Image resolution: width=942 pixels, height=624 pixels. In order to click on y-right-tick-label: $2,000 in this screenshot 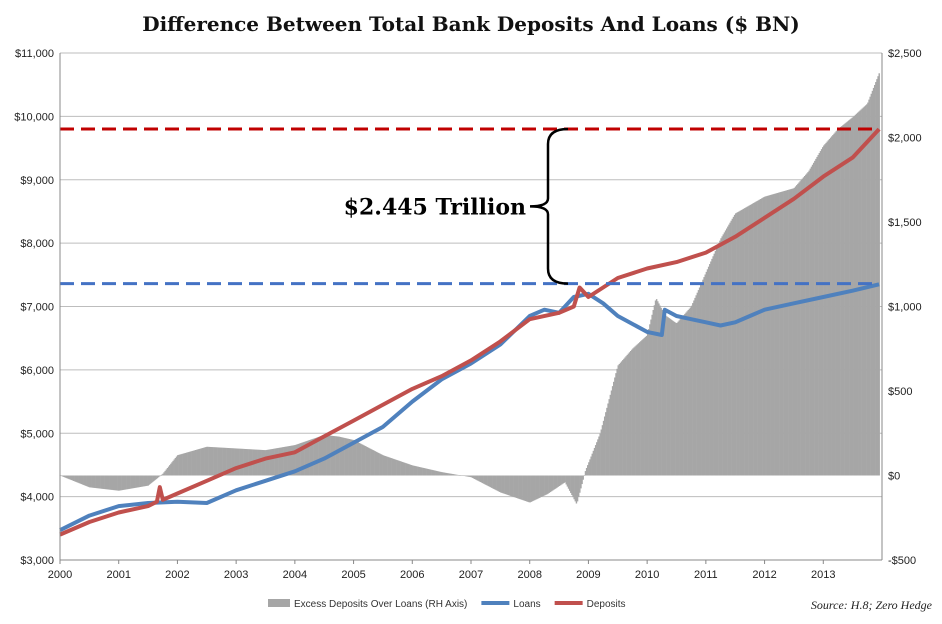, I will do `click(905, 139)`.